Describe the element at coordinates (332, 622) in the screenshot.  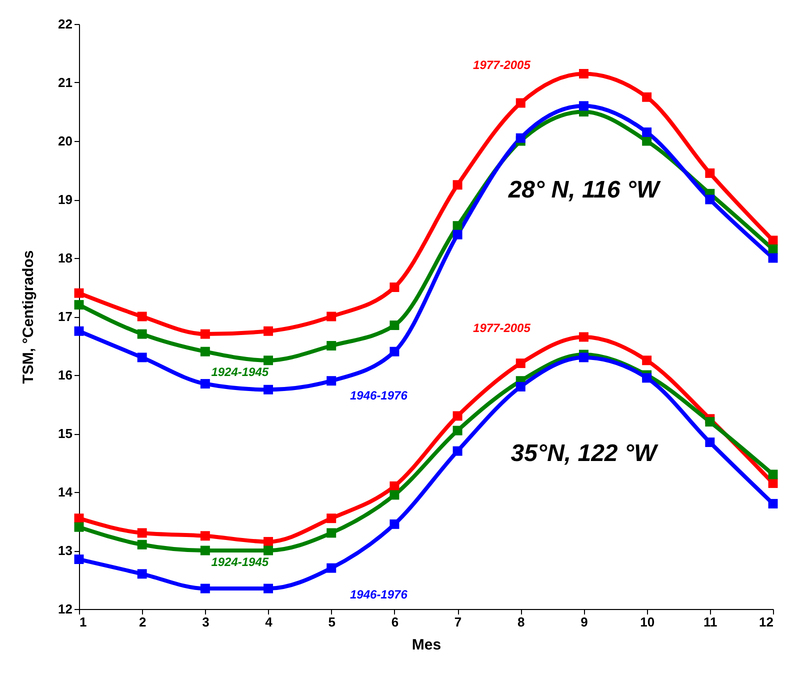
I see `x-tick-label: 5` at that location.